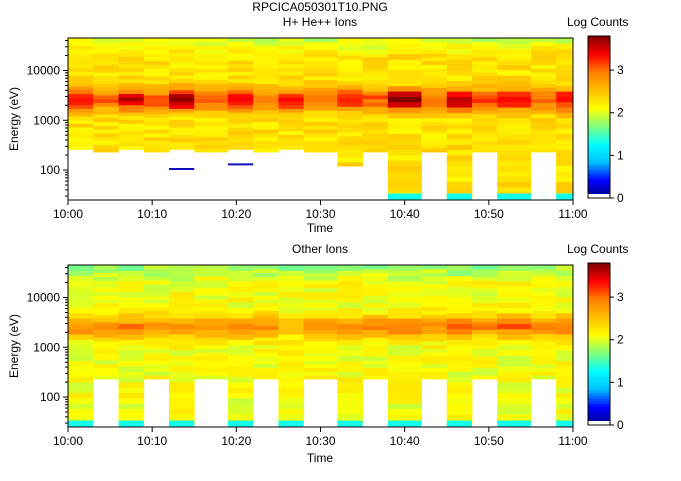 Image resolution: width=681 pixels, height=481 pixels. I want to click on panel1-x-axis: 10:00 10:10 10:20 10:30 10:40 10:50 11:00, so click(320, 210).